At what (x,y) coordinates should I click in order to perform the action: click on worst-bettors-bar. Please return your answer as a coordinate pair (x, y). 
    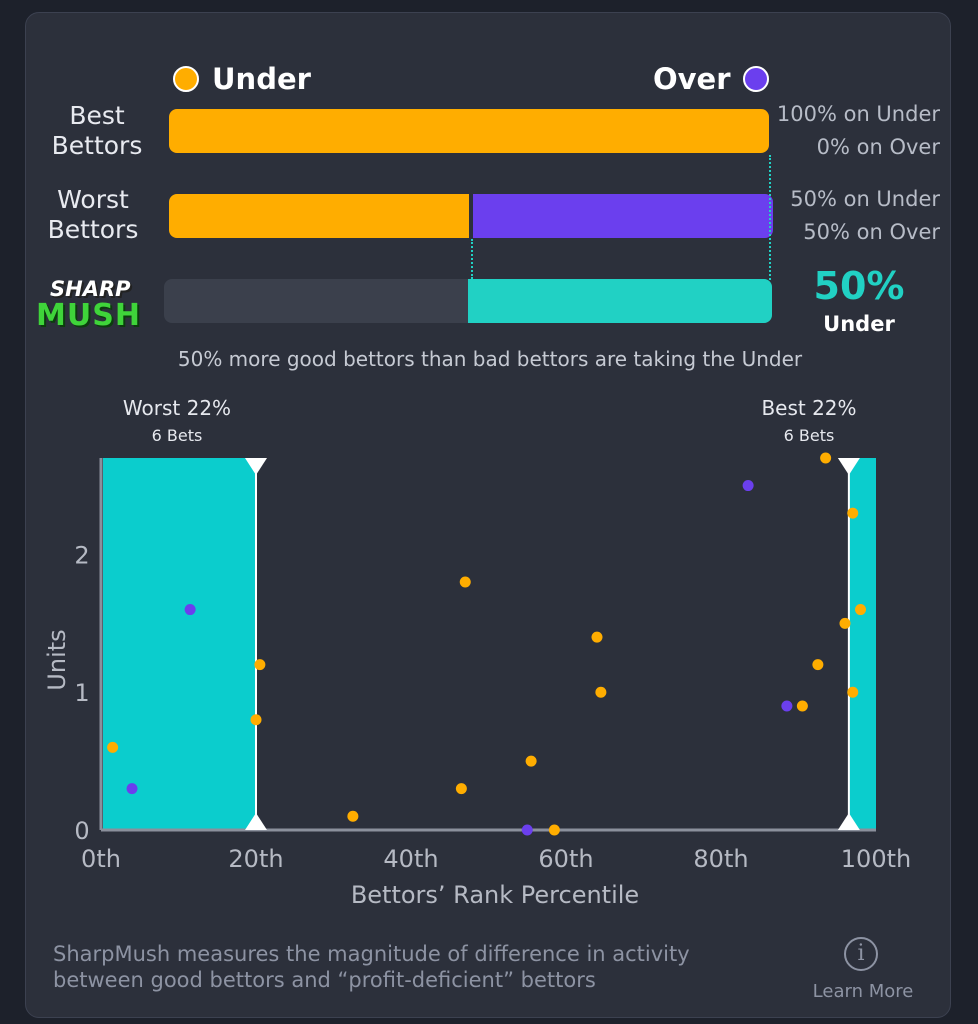
    Looking at the image, I should click on (471, 216).